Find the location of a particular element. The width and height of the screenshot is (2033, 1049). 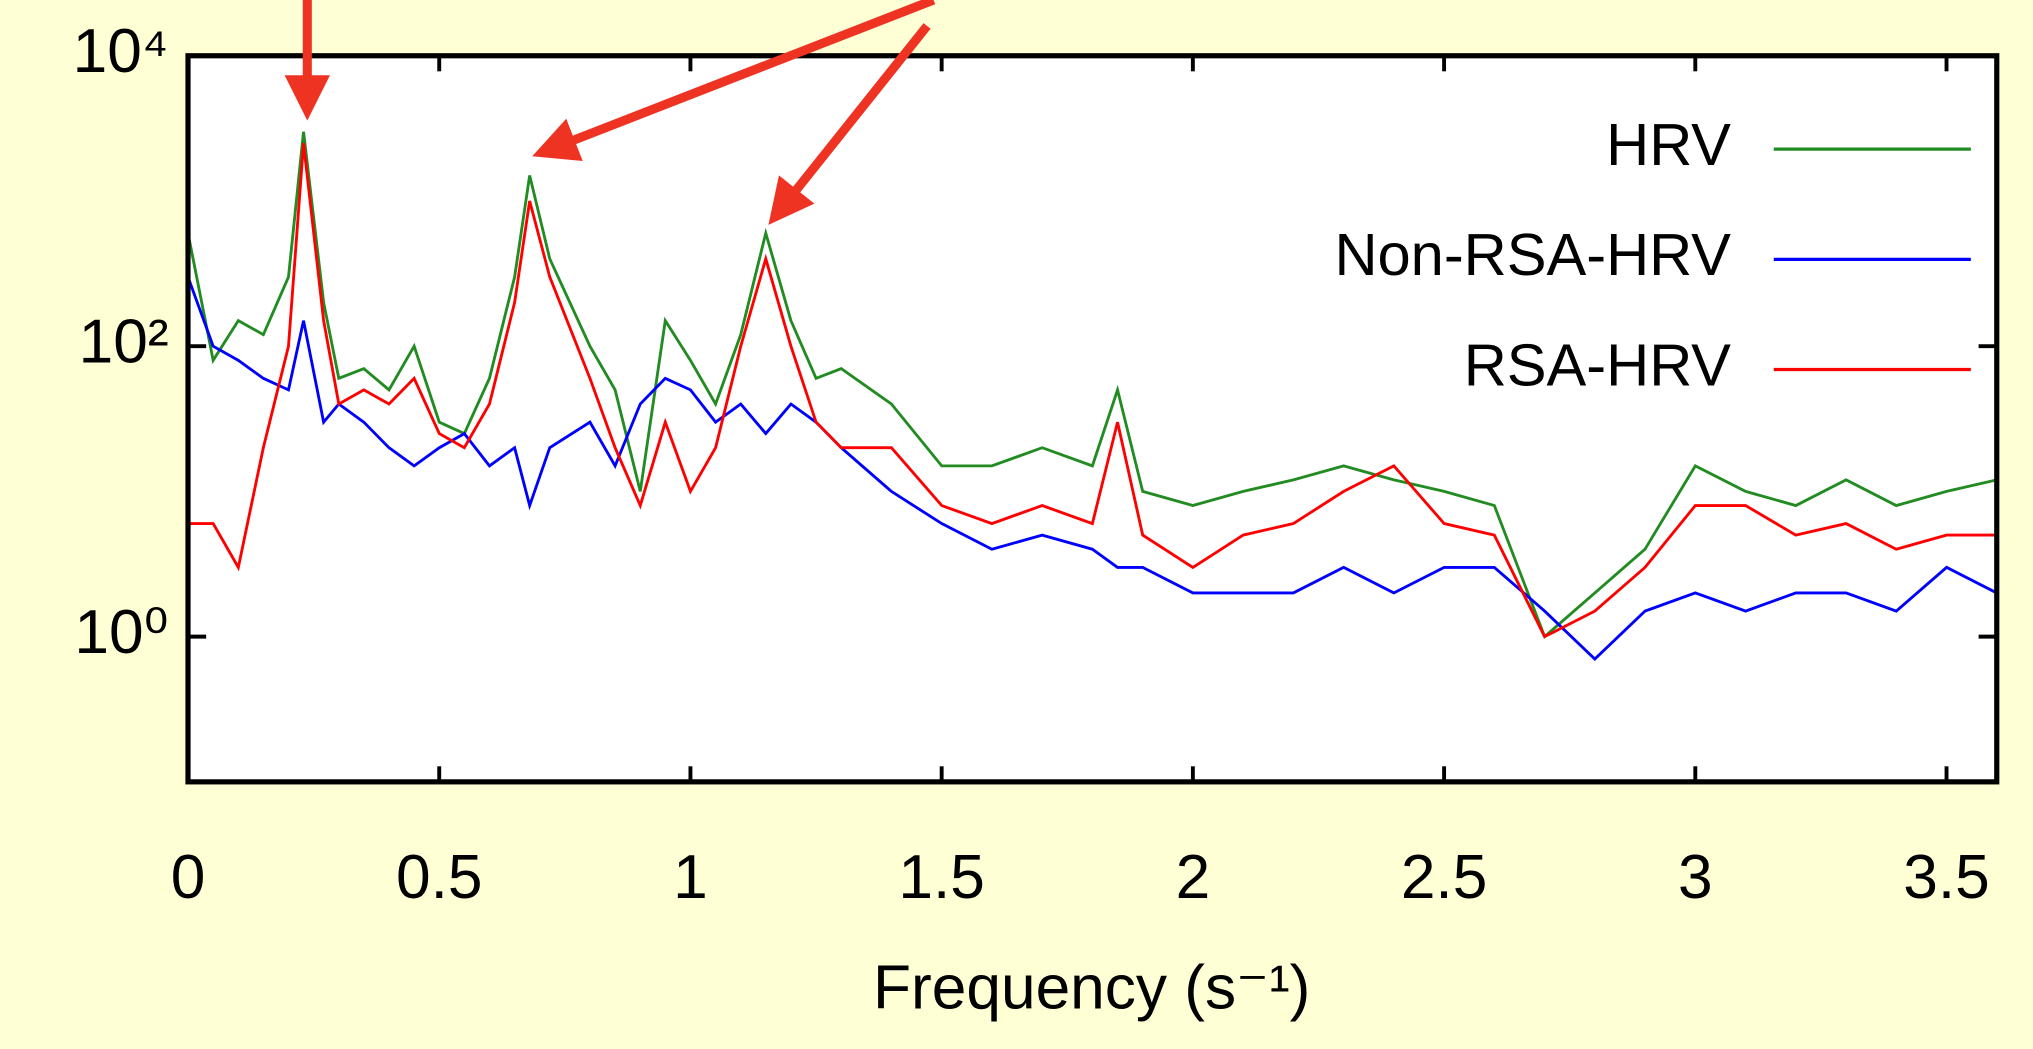

x-tick-label: 1.5 is located at coordinates (941, 877).